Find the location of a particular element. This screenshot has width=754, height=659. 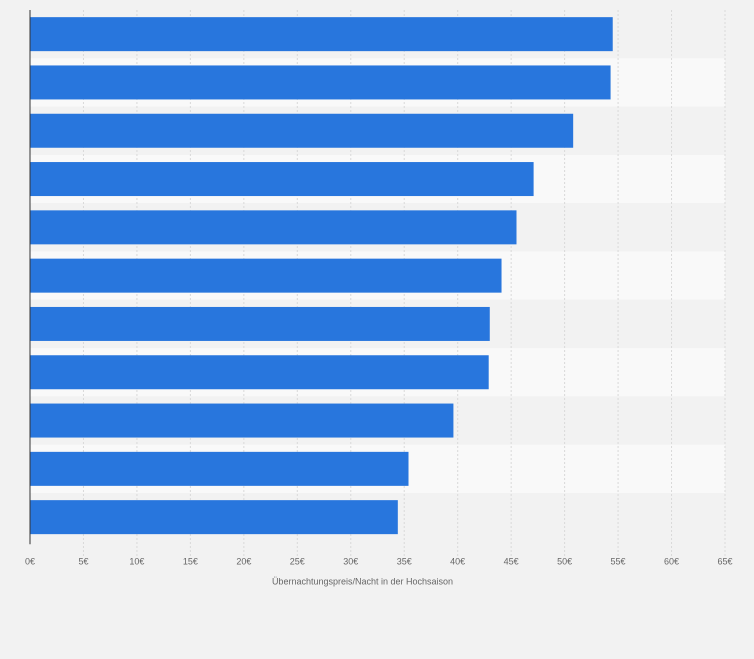

x-tick-label: 65€ is located at coordinates (724, 561).